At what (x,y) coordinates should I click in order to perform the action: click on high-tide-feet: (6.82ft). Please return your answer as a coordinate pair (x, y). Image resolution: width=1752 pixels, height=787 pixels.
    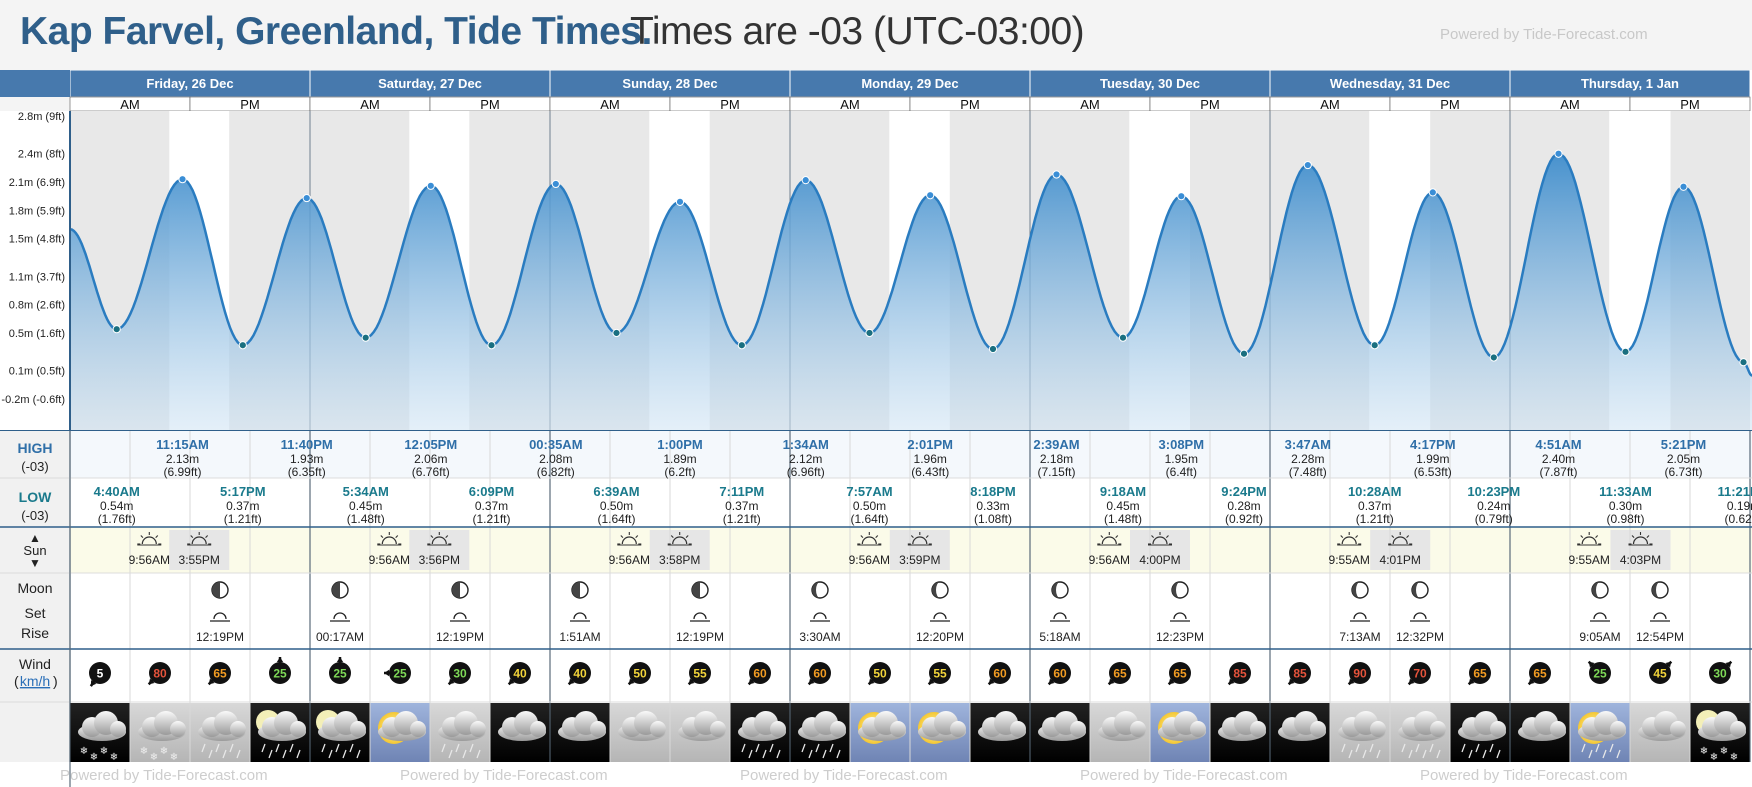
    Looking at the image, I should click on (556, 472).